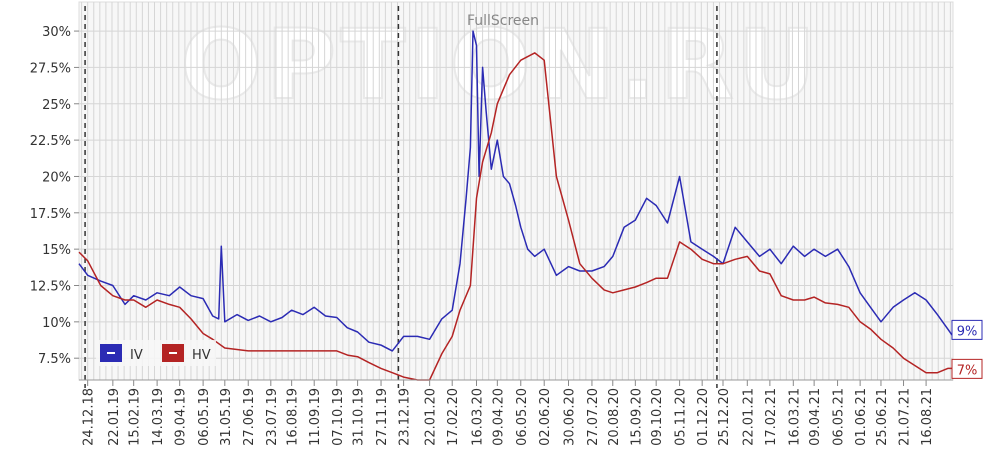  Describe the element at coordinates (201, 355) in the screenshot. I see `legend-label-hv: HV` at that location.